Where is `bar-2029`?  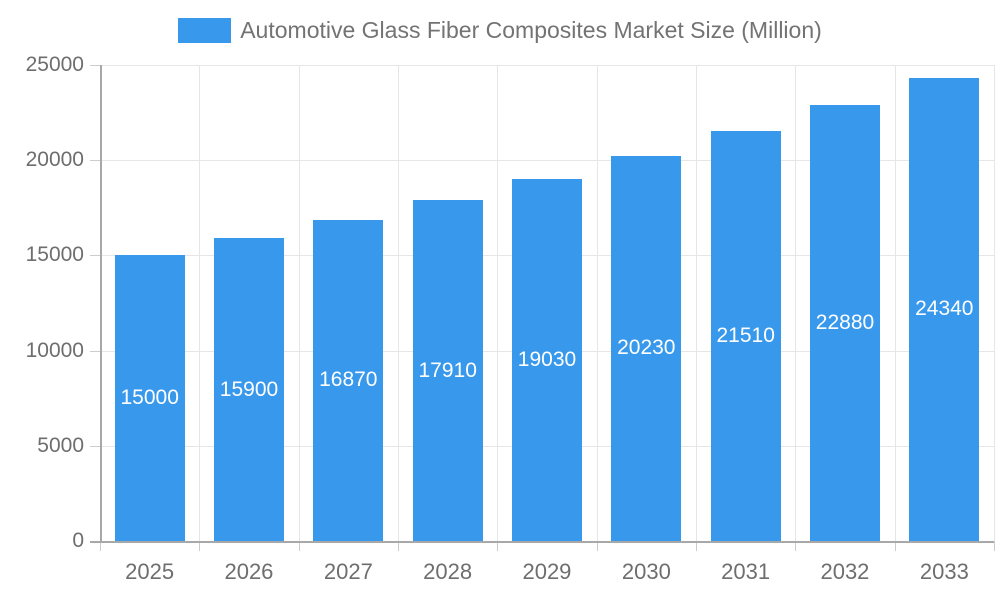
bar-2029 is located at coordinates (547, 359).